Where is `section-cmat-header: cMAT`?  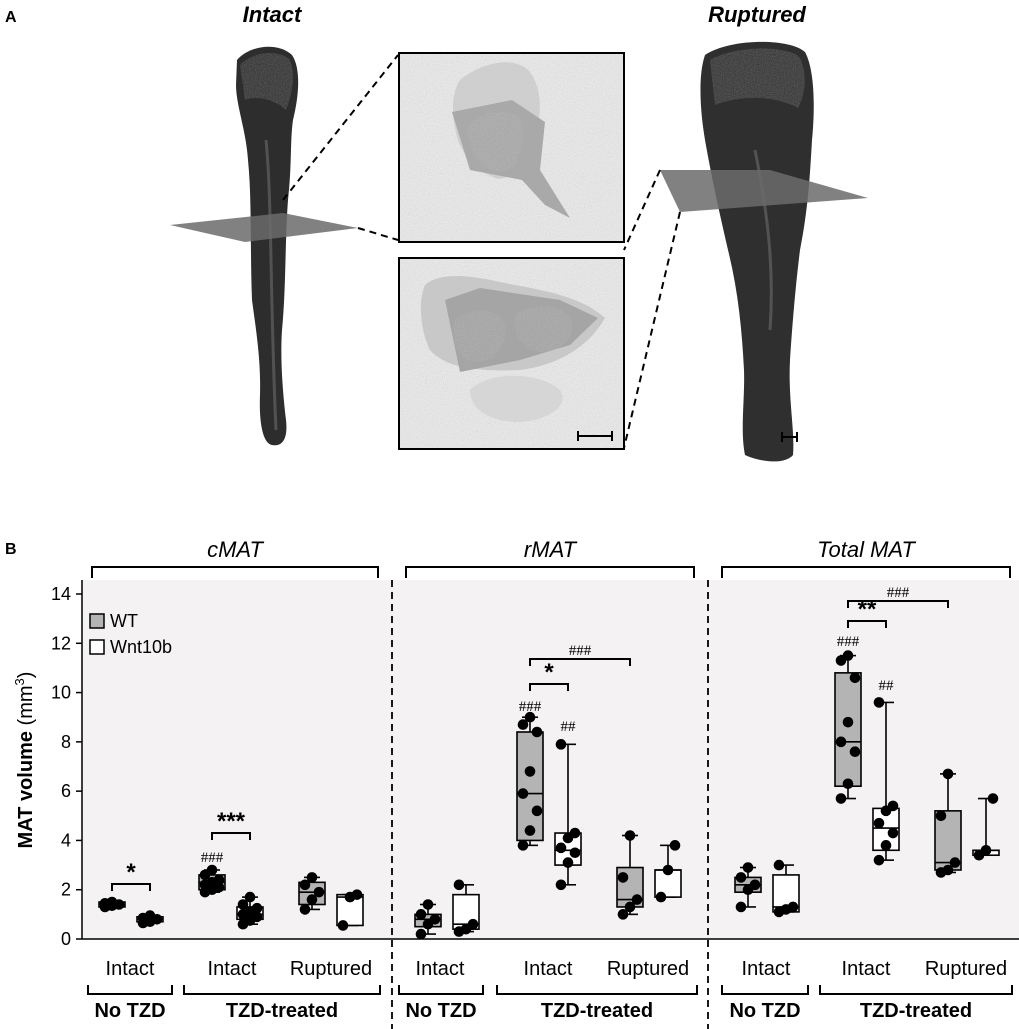
section-cmat-header: cMAT is located at coordinates (235, 557).